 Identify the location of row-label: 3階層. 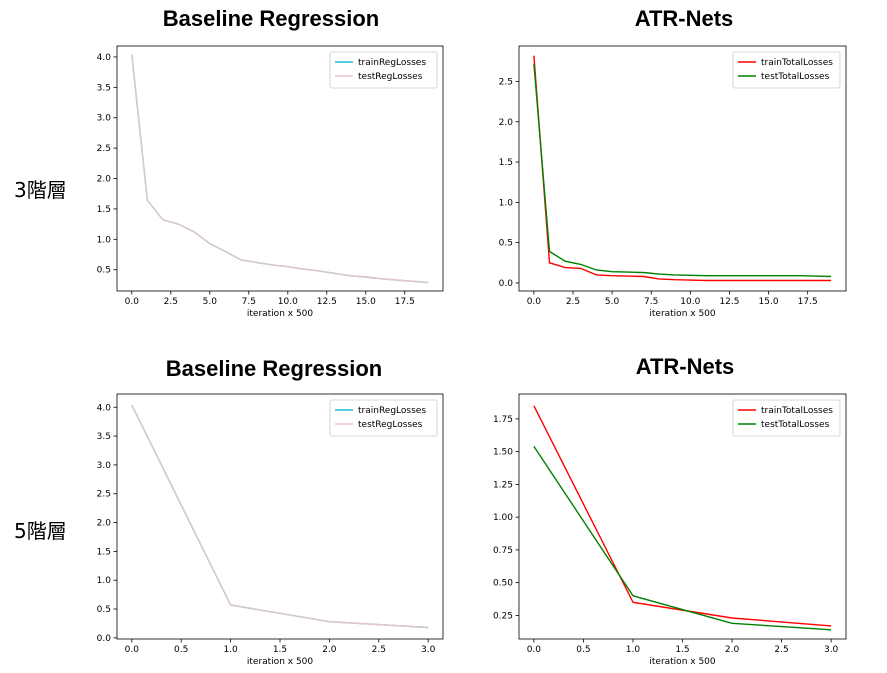
(40, 190).